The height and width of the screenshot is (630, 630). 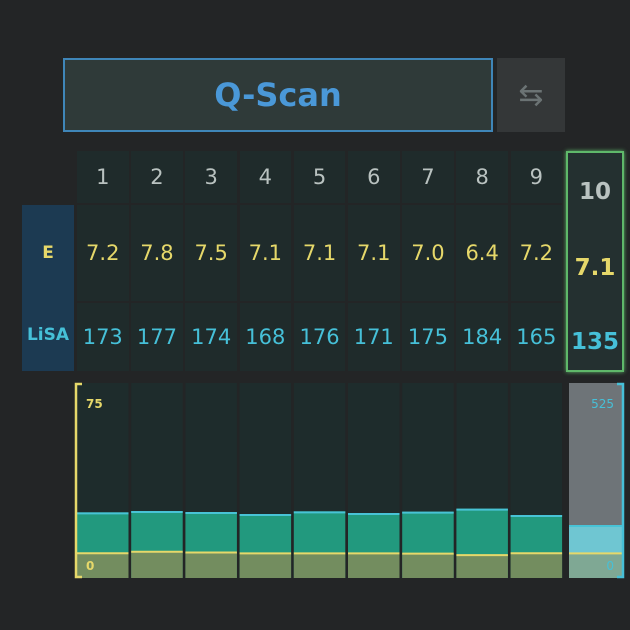 What do you see at coordinates (428, 253) in the screenshot?
I see `e-value: 7.0` at bounding box center [428, 253].